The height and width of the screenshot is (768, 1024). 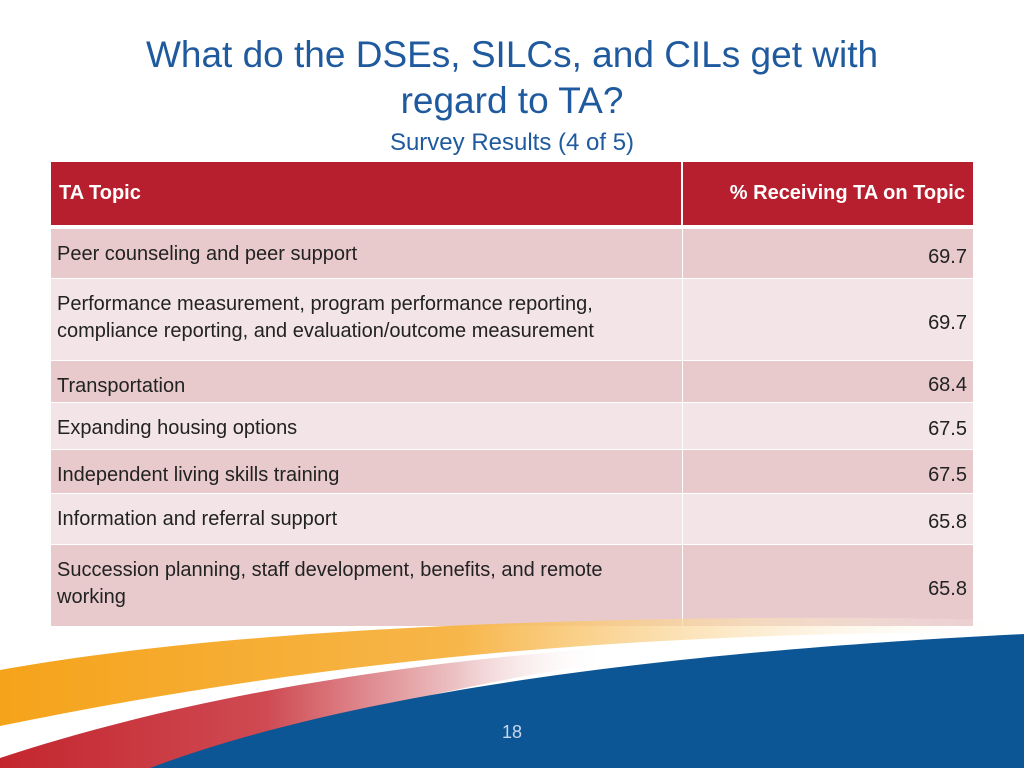 What do you see at coordinates (367, 253) in the screenshot?
I see `row-topic: Peer counseling and peer support` at bounding box center [367, 253].